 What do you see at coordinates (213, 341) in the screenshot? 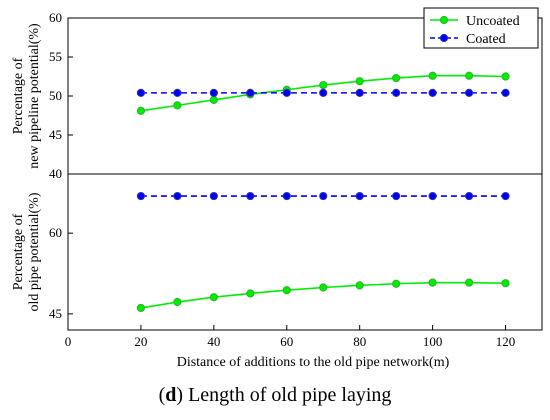
I see `x-tick-label: 40` at bounding box center [213, 341].